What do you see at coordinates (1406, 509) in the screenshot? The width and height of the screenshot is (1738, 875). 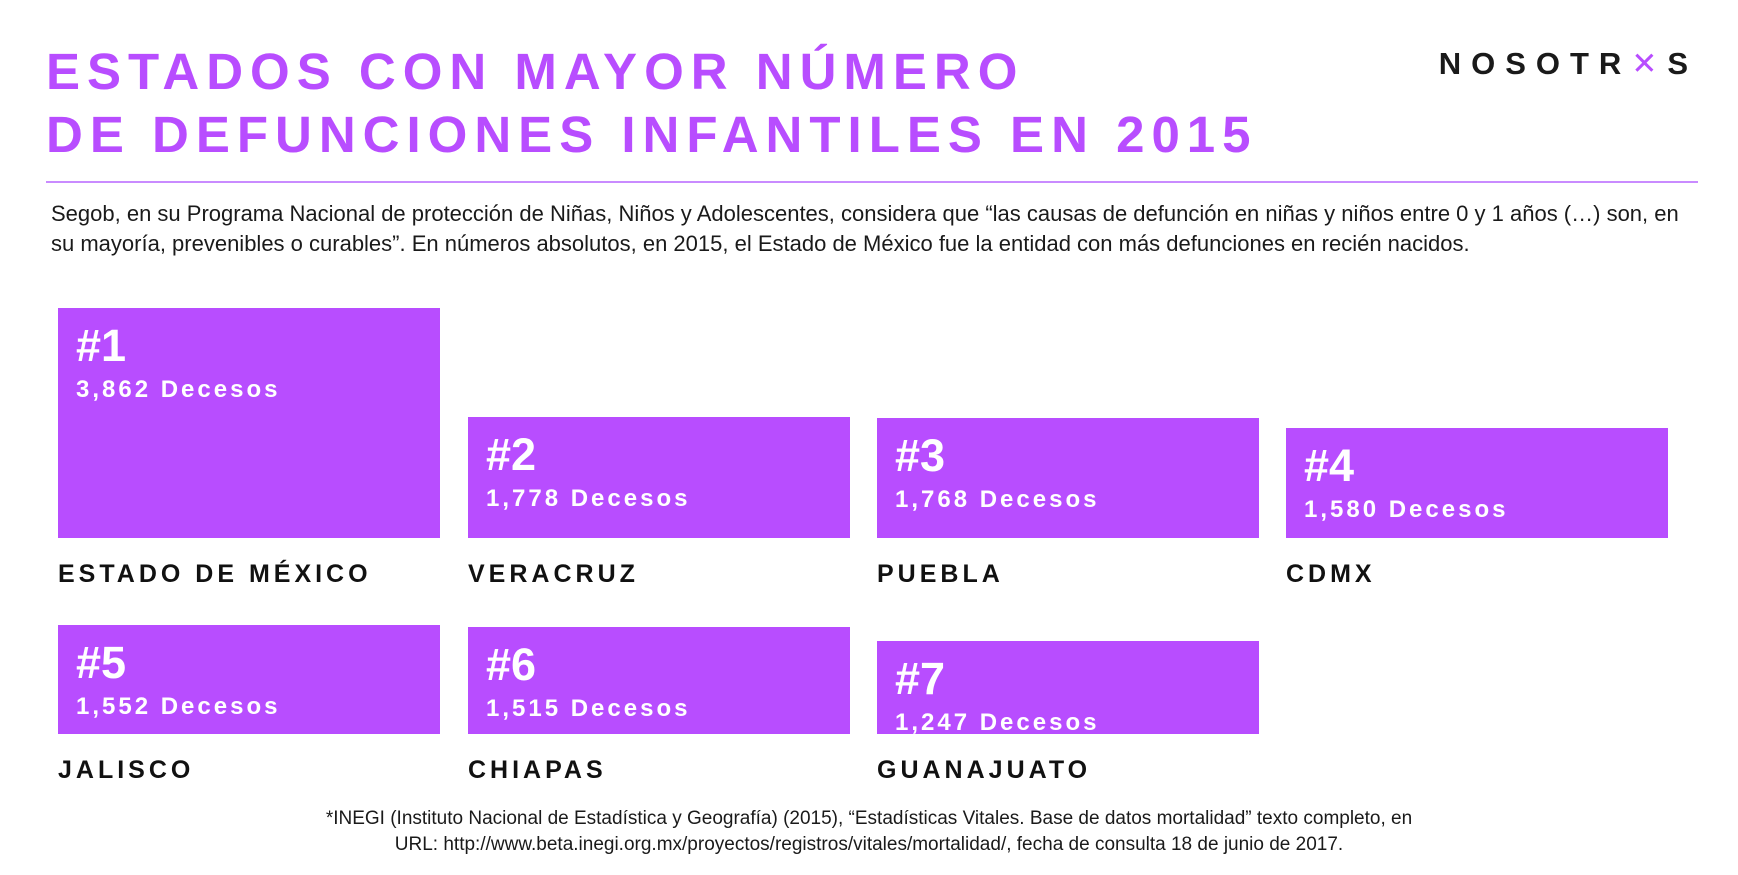 I see `death-count-label: 1,580 Decesos` at bounding box center [1406, 509].